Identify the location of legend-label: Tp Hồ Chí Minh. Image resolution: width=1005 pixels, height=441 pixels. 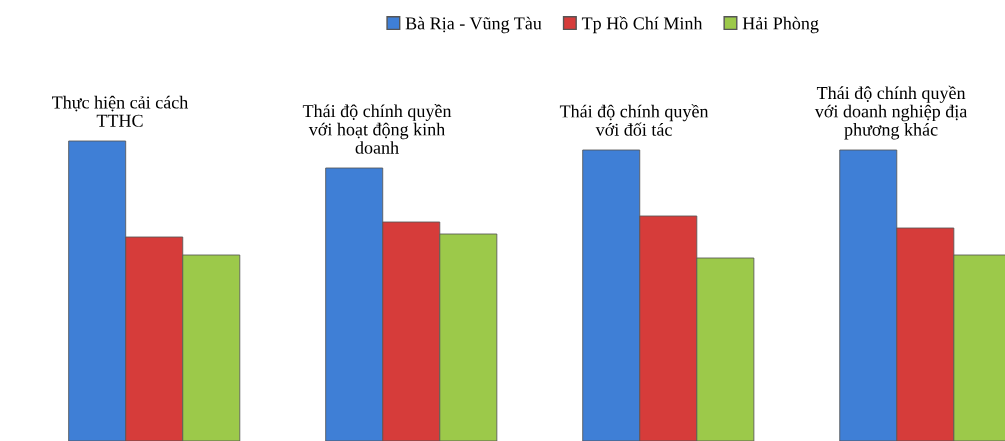
(642, 25).